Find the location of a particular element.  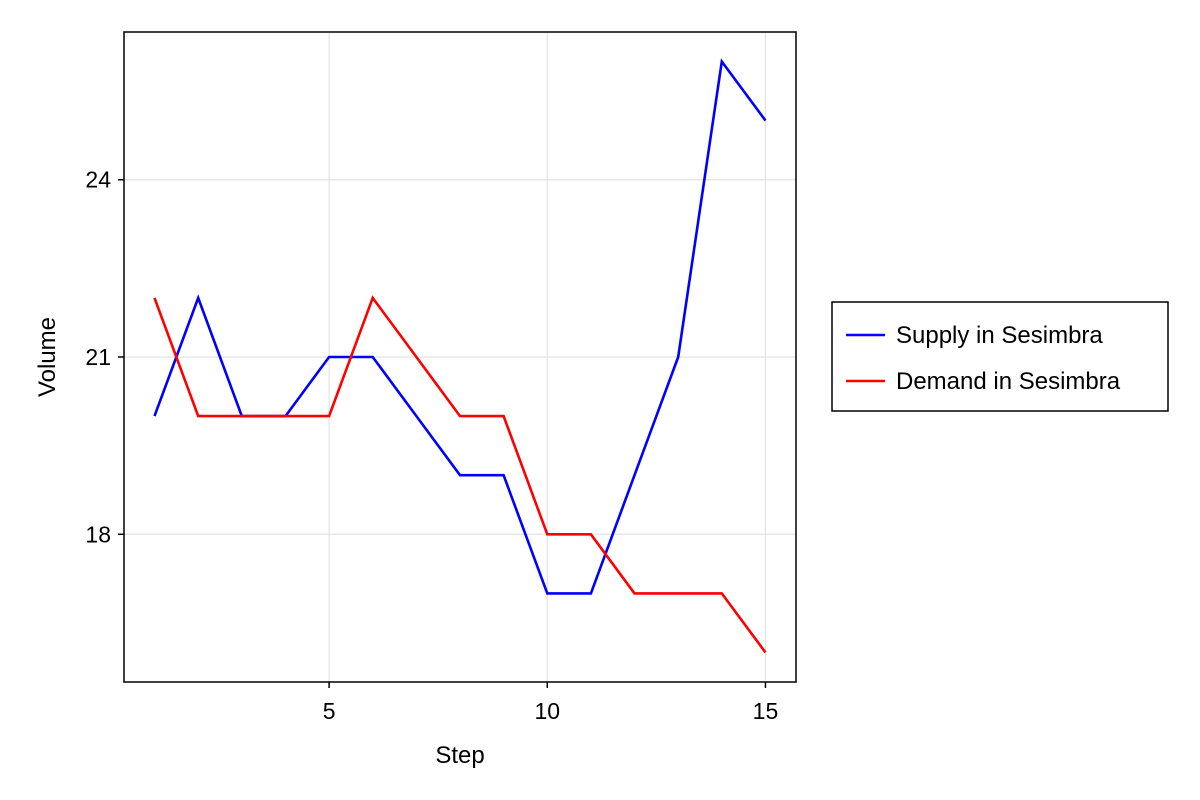

y-tick-label: 21 is located at coordinates (98, 357).